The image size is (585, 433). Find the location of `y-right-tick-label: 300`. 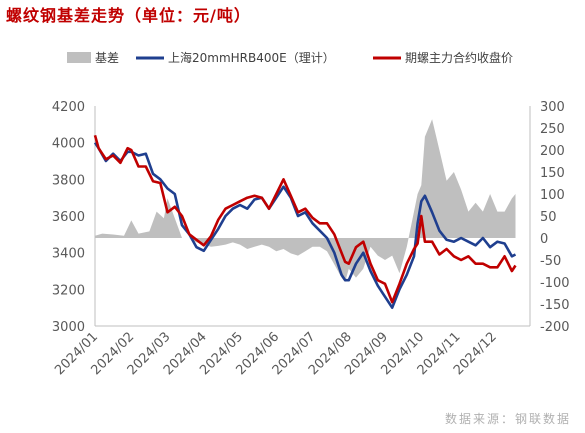

y-right-tick-label: 300 is located at coordinates (552, 107).